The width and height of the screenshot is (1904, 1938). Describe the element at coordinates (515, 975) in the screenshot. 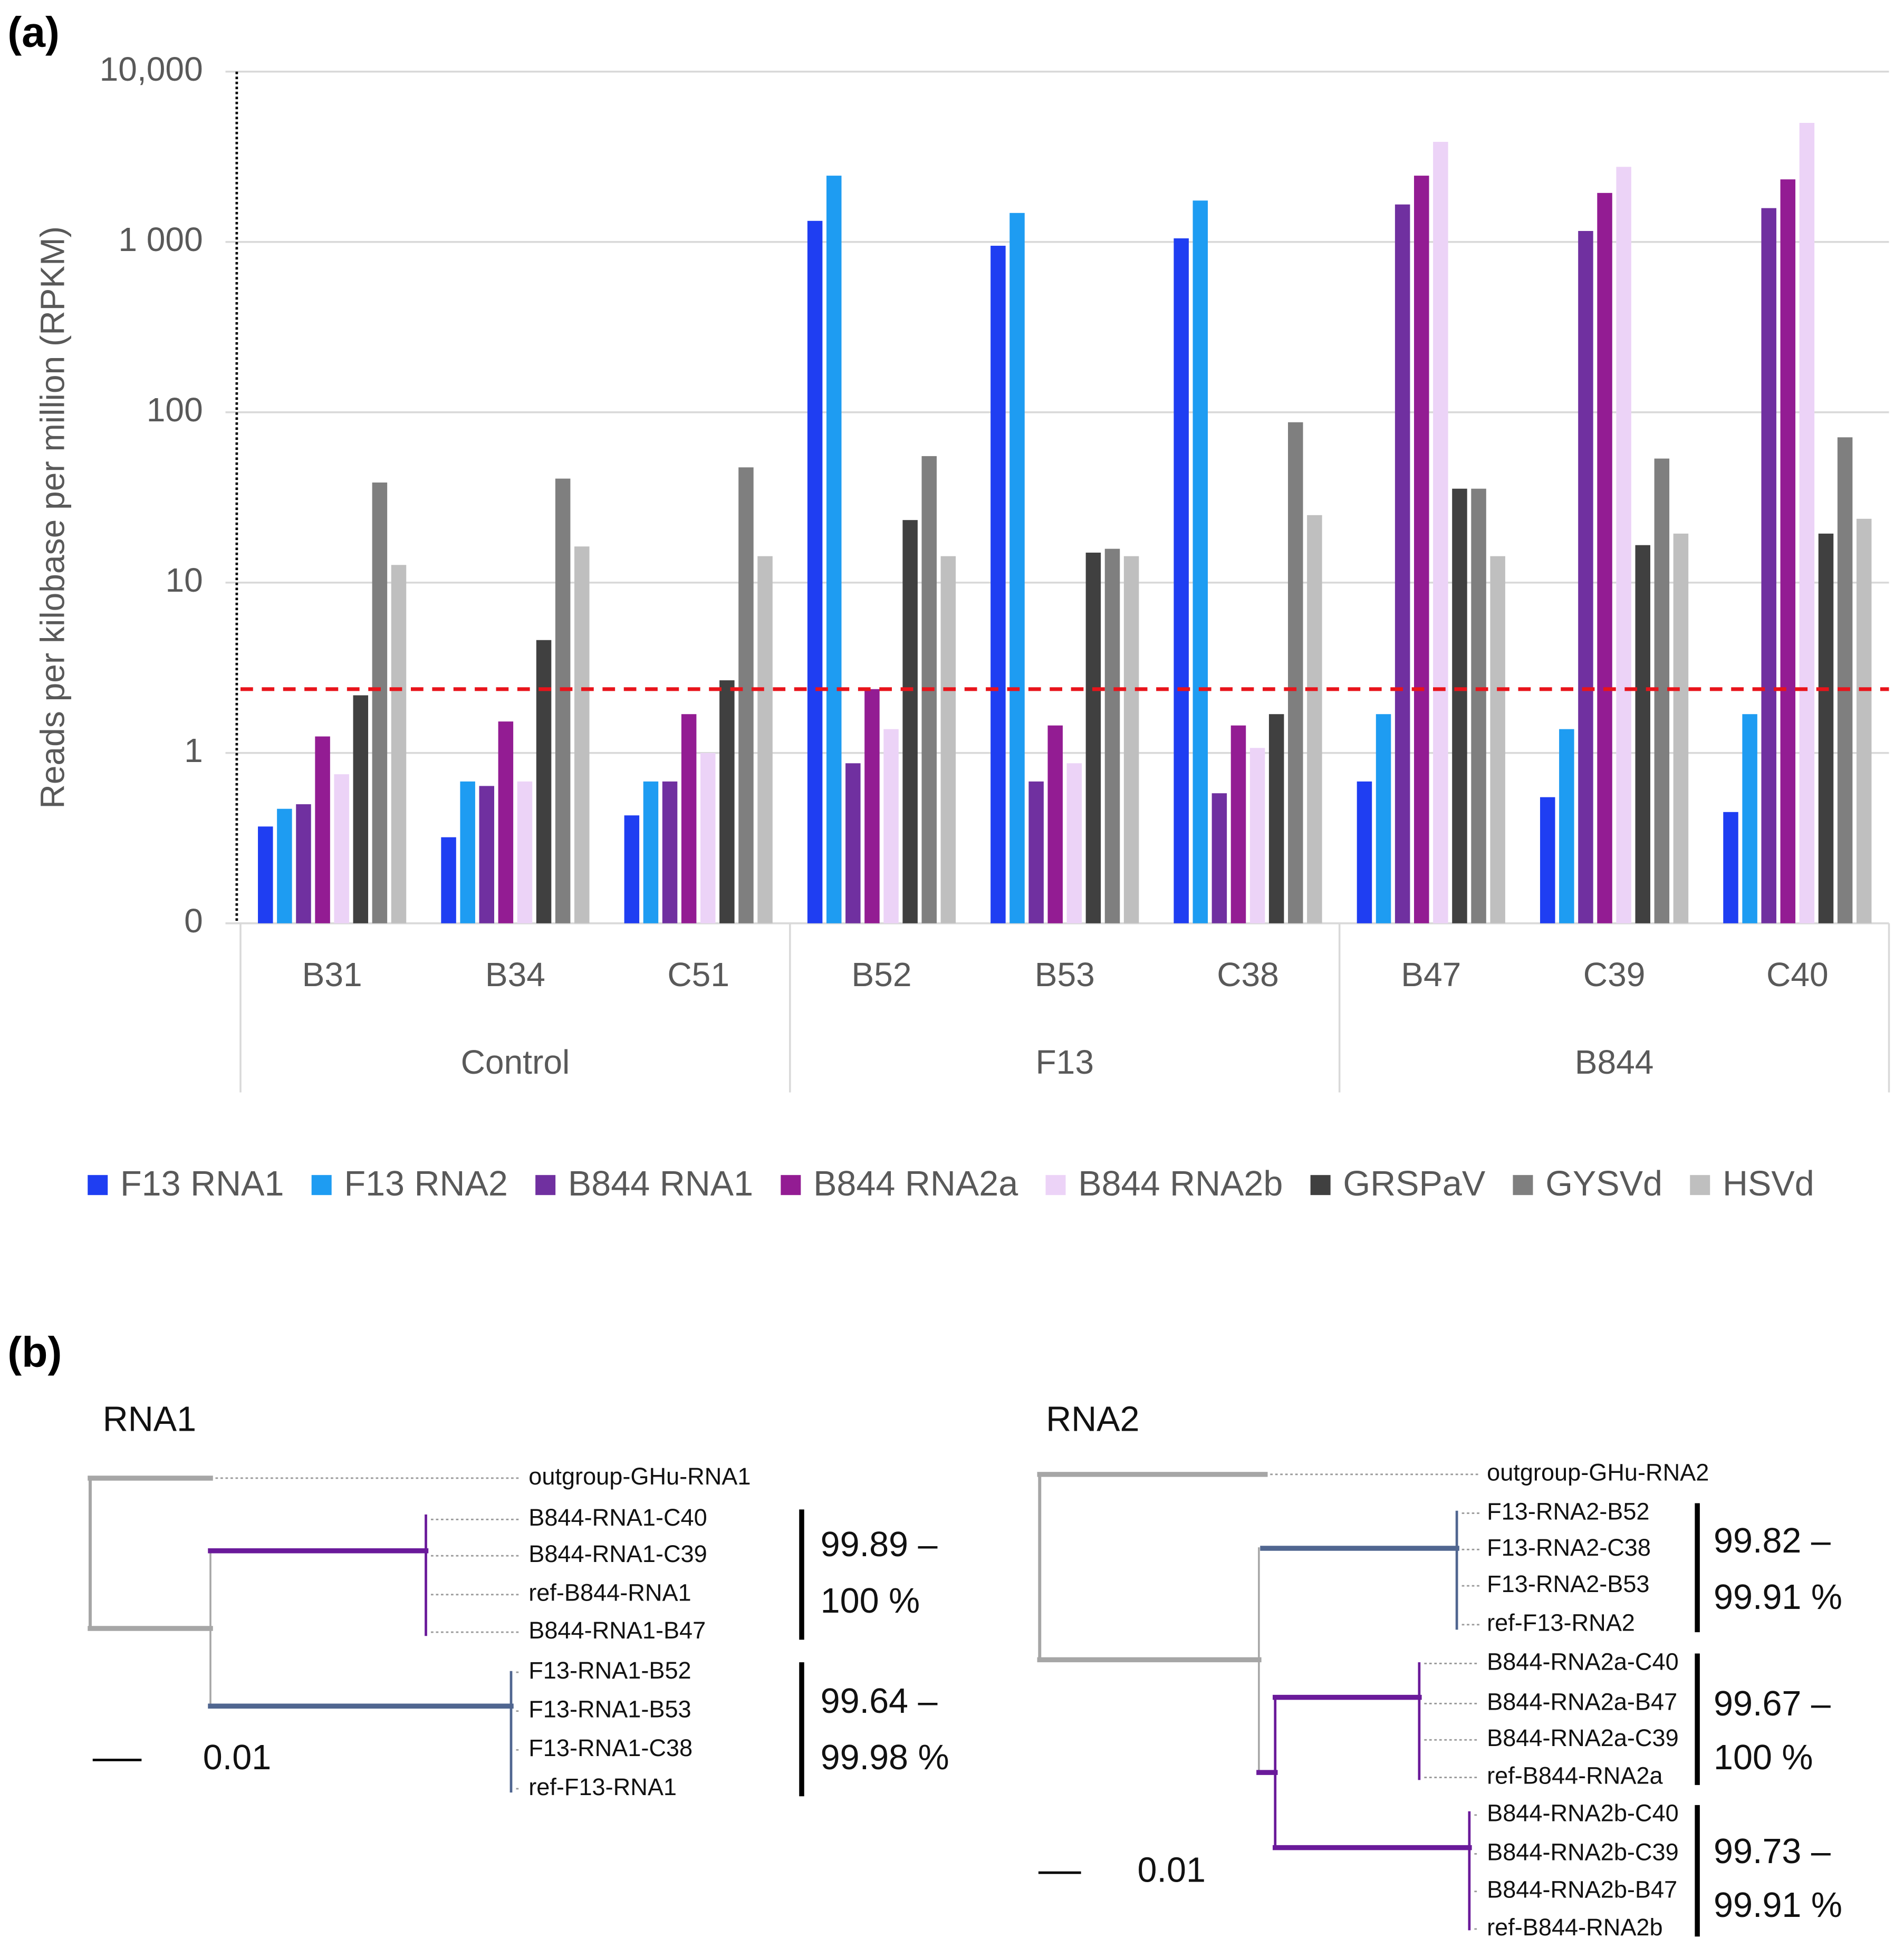

I see `x-tick-label: B34` at that location.